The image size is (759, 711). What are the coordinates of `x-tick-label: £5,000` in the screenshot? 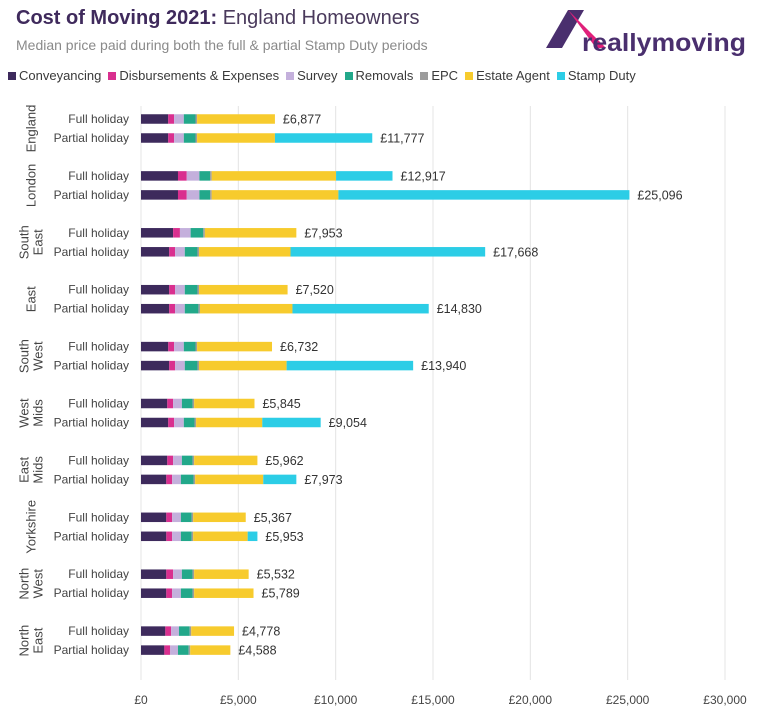 It's located at (238, 700).